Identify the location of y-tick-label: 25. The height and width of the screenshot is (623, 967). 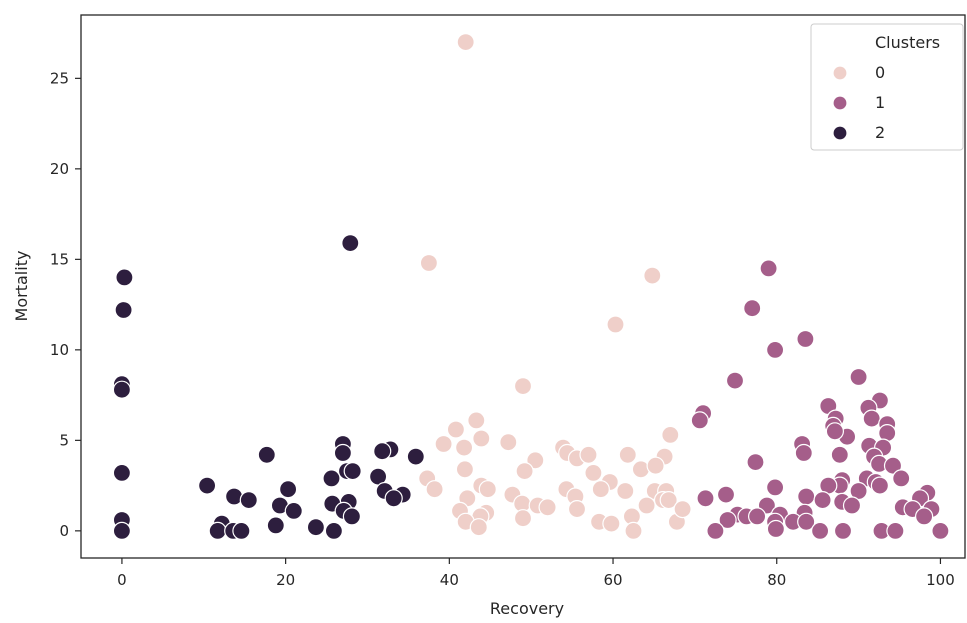
(59, 78).